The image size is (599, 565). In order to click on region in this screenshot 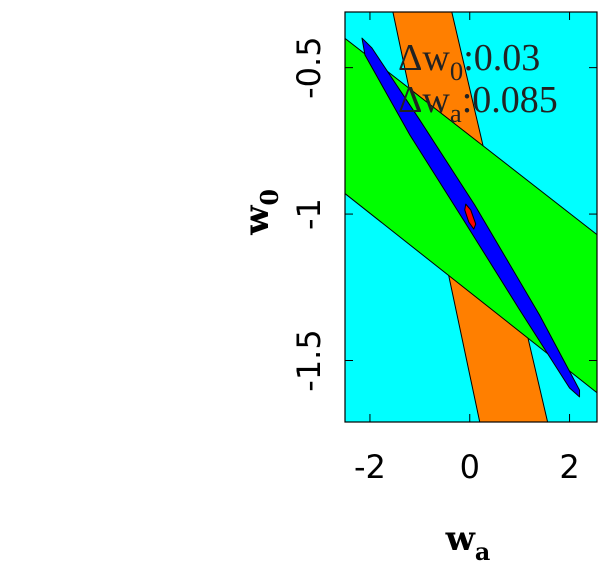, I will do `click(470, 216)`.